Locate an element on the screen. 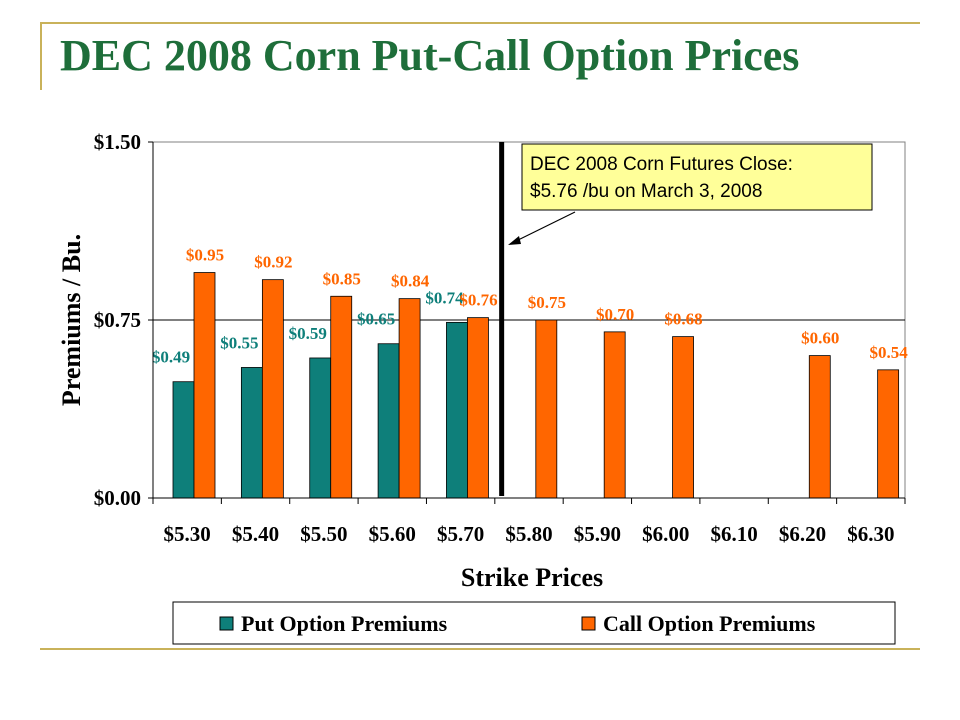  left-rule is located at coordinates (41, 56).